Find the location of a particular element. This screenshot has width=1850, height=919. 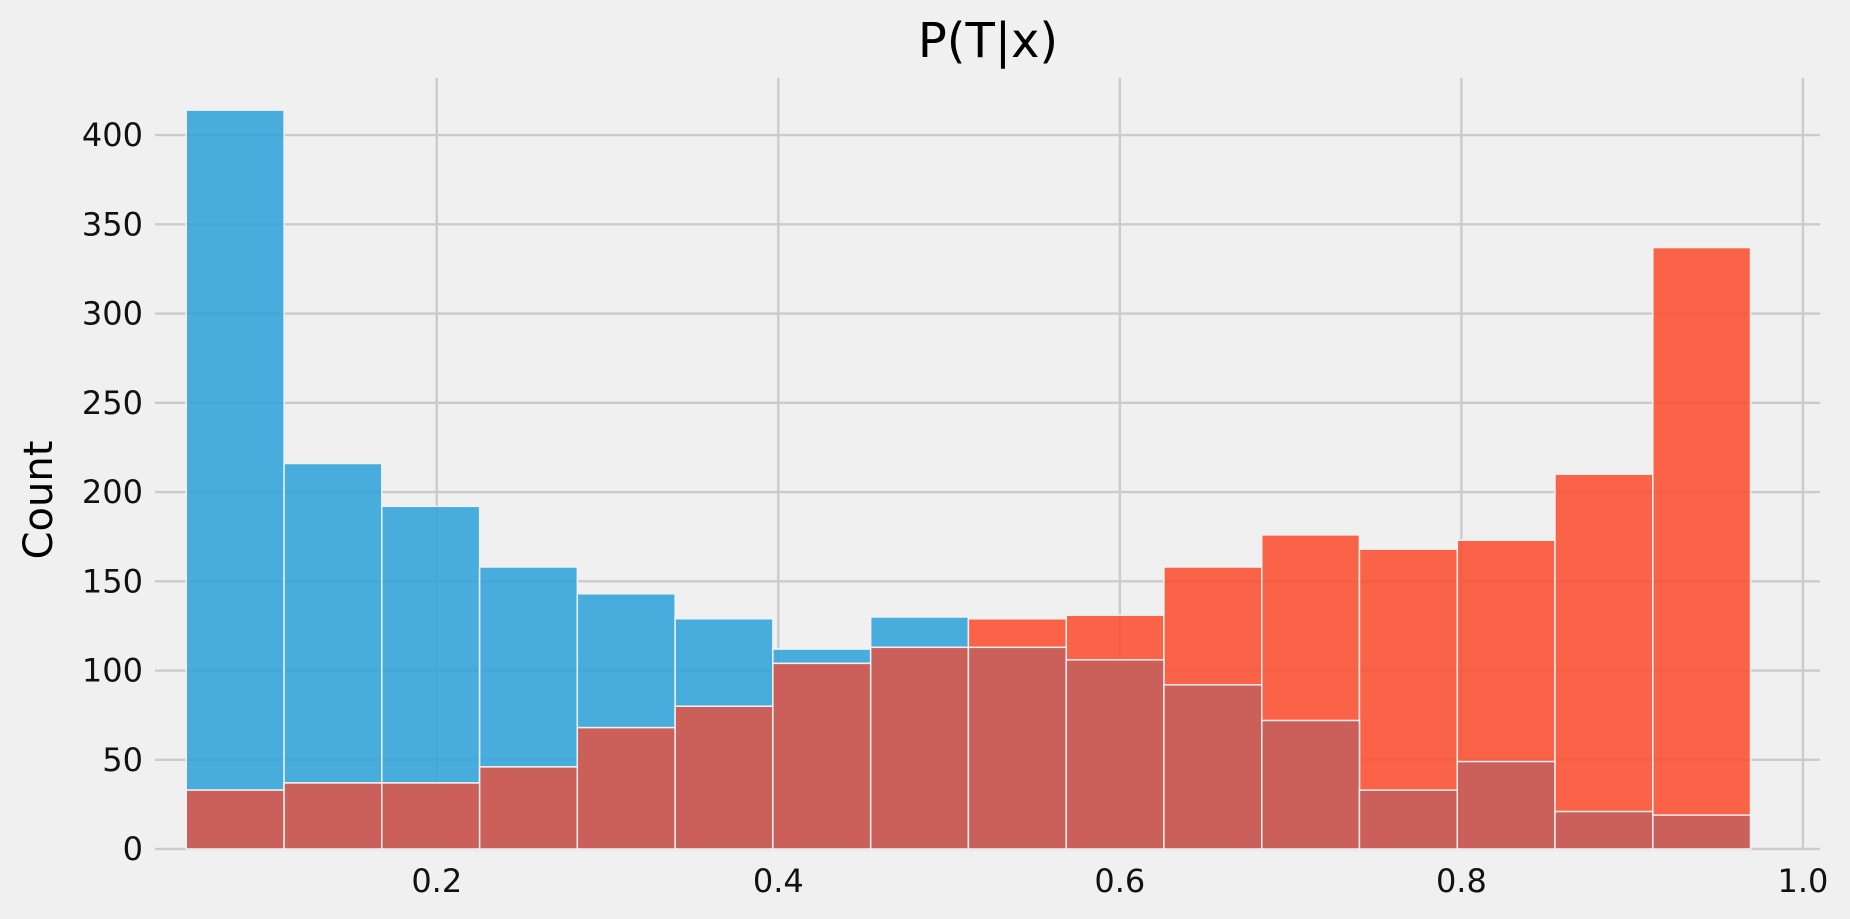

y-axis-label: Count is located at coordinates (39, 500).